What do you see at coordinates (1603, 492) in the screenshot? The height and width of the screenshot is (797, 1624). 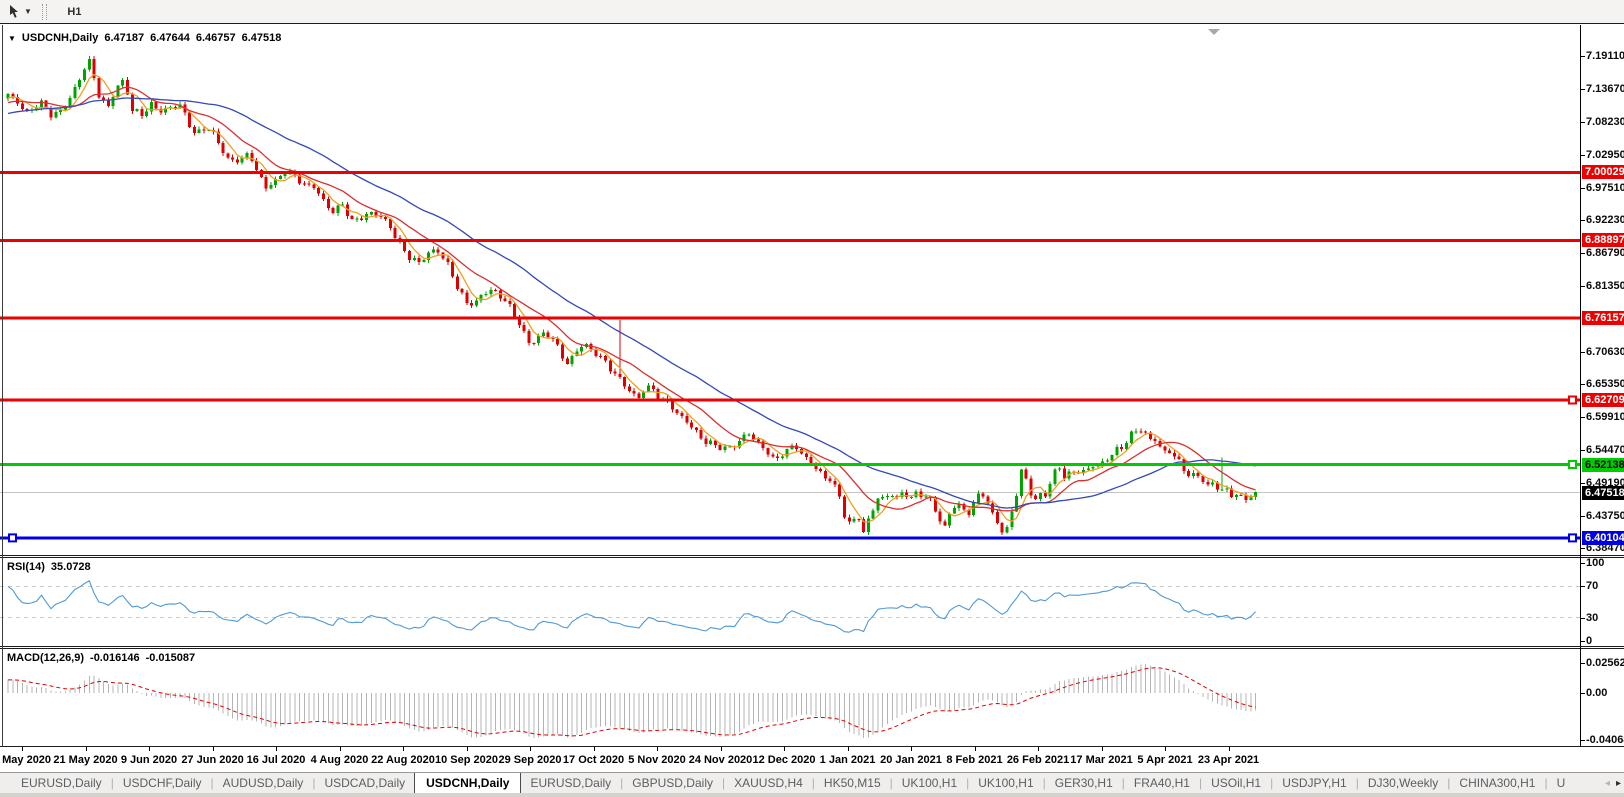 I see `price-line-badge: 6.47518` at bounding box center [1603, 492].